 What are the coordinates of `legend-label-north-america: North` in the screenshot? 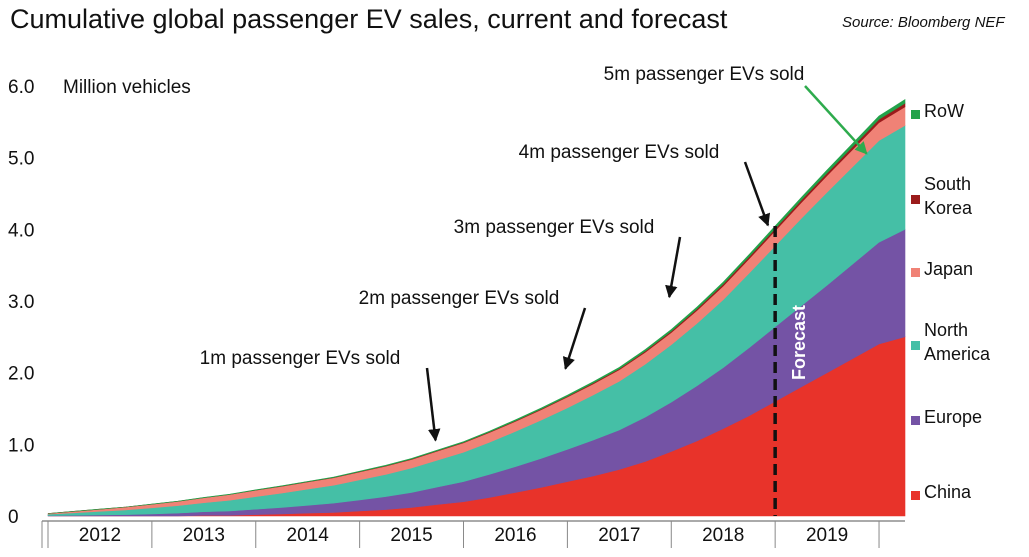 It's located at (946, 330).